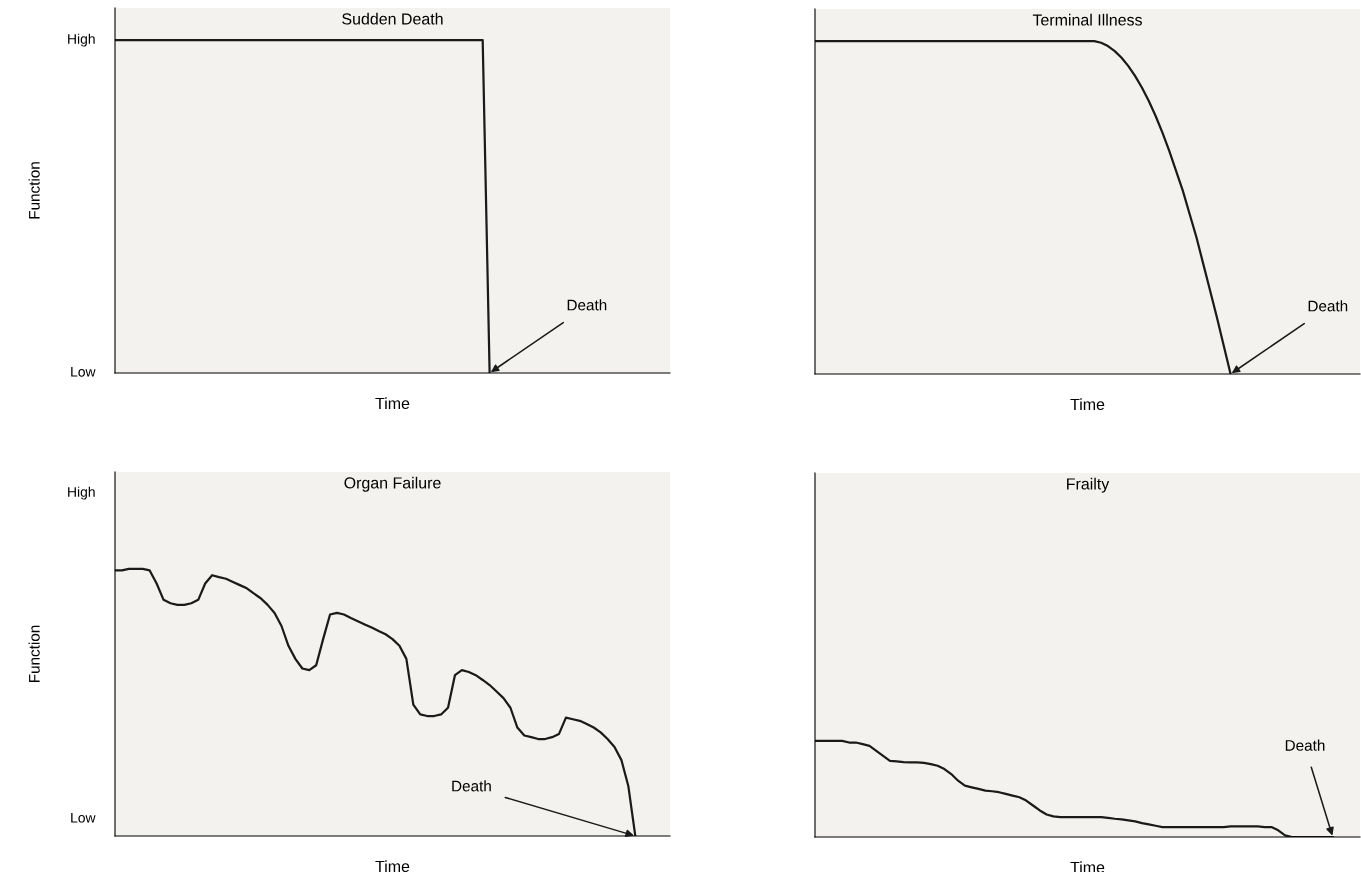 The height and width of the screenshot is (872, 1361). Describe the element at coordinates (392, 484) in the screenshot. I see `chart-title: Organ Failure` at that location.